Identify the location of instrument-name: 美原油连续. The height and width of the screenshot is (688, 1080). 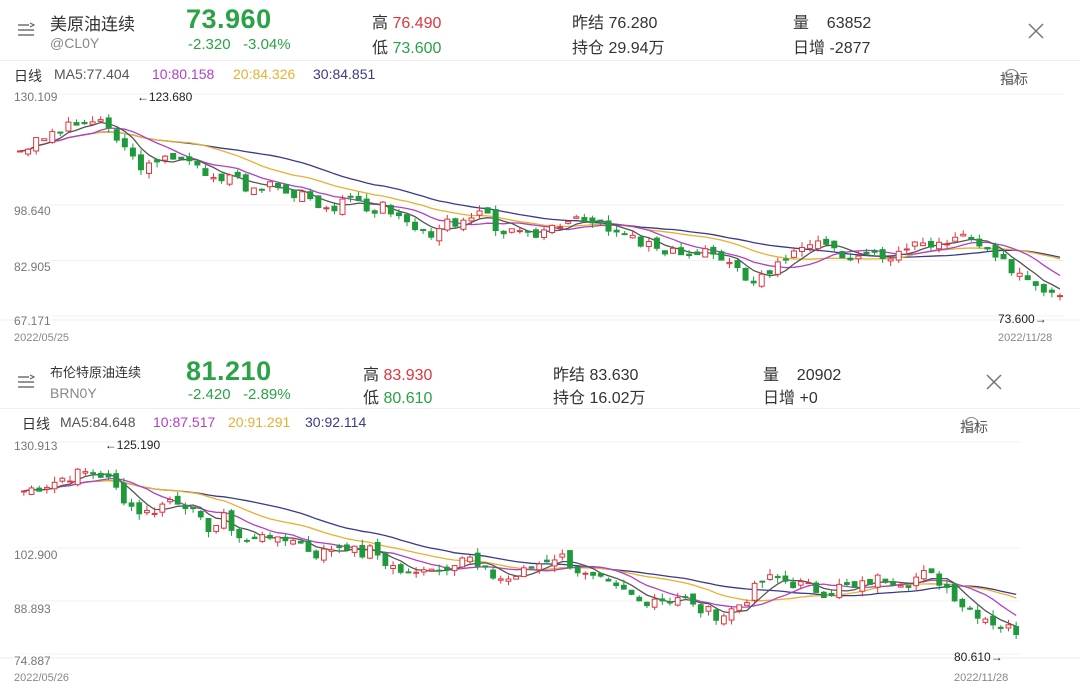
(92, 24).